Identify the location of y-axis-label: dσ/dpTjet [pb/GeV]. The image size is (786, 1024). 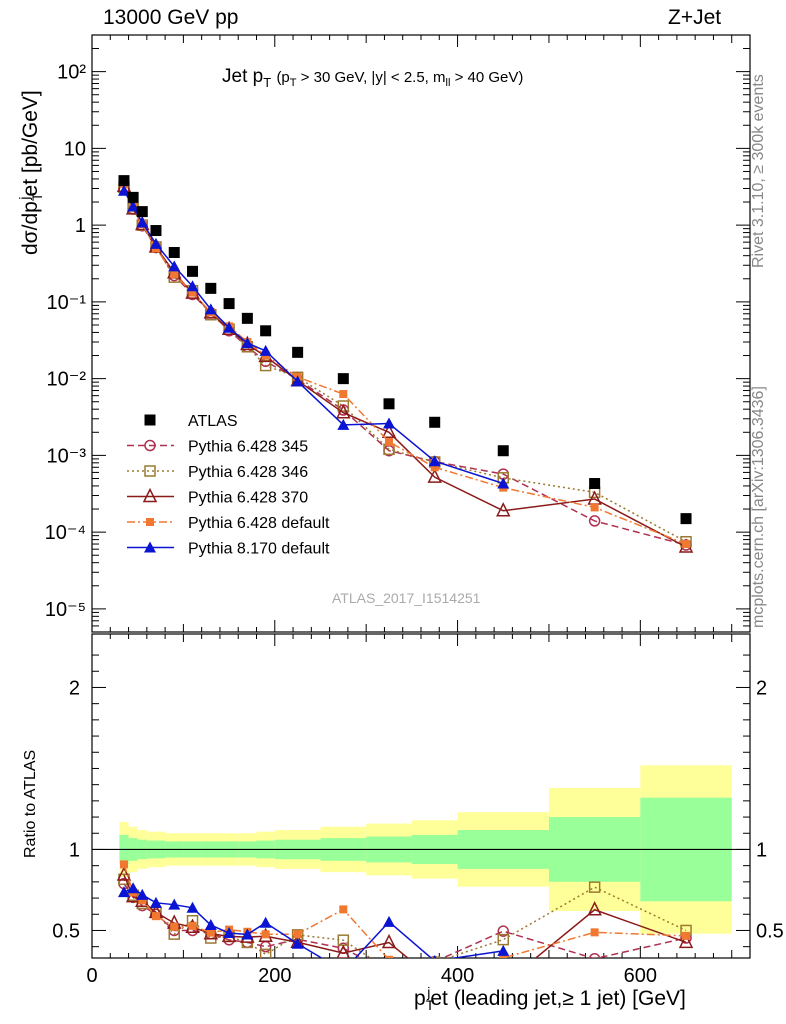
(30, 172).